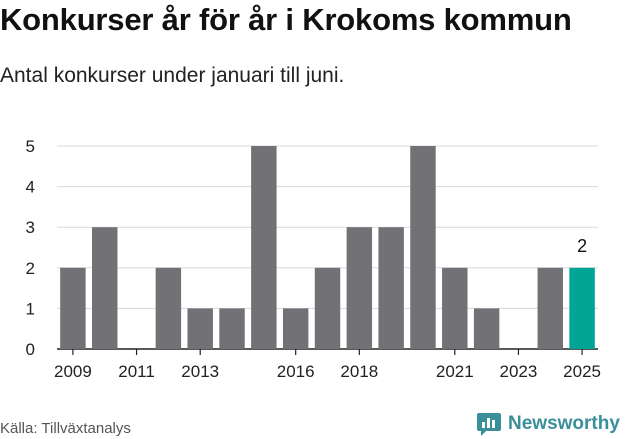 The image size is (631, 439). What do you see at coordinates (489, 424) in the screenshot?
I see `newsworthy-logo-icon` at bounding box center [489, 424].